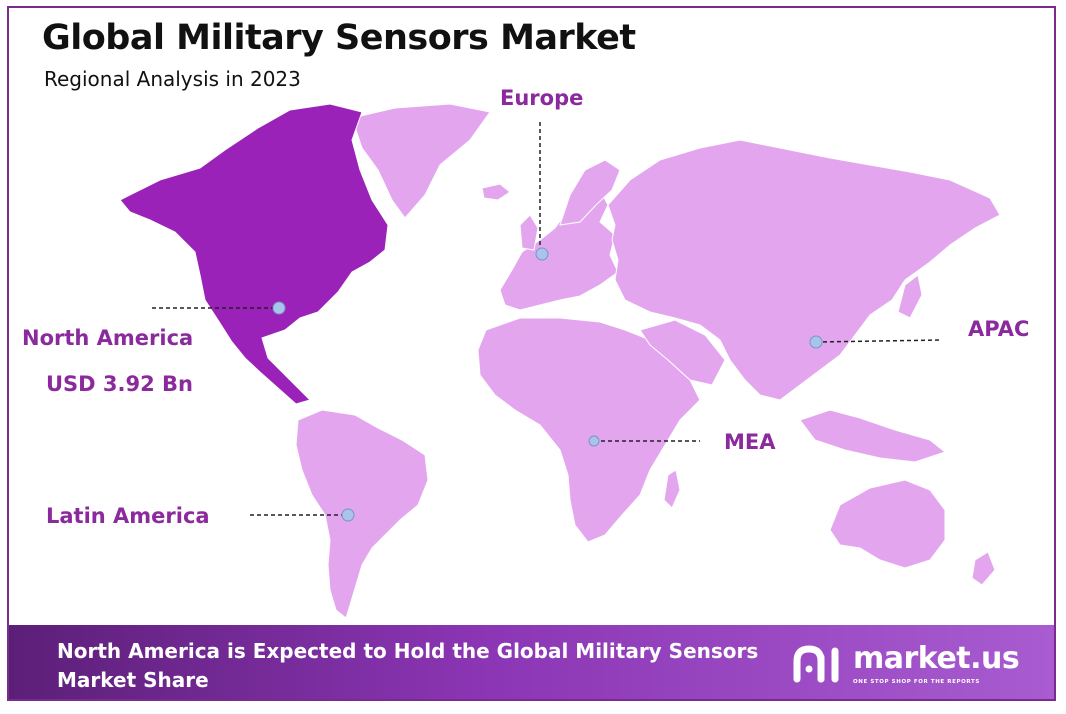 The width and height of the screenshot is (1066, 714). Describe the element at coordinates (816, 342) in the screenshot. I see `apac-marker` at that location.